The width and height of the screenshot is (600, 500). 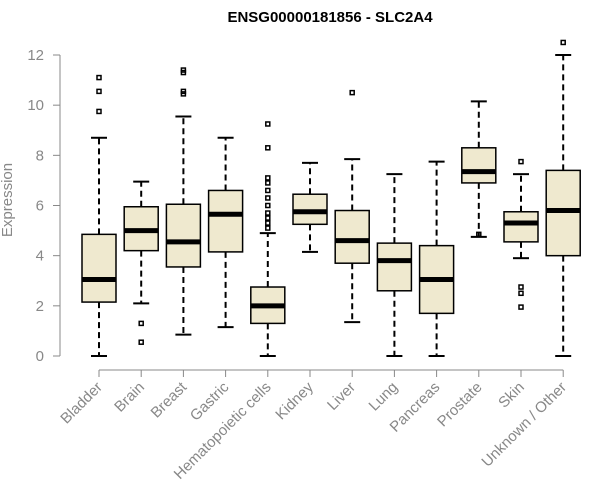 What do you see at coordinates (436, 258) in the screenshot?
I see `box-pancreas` at bounding box center [436, 258].